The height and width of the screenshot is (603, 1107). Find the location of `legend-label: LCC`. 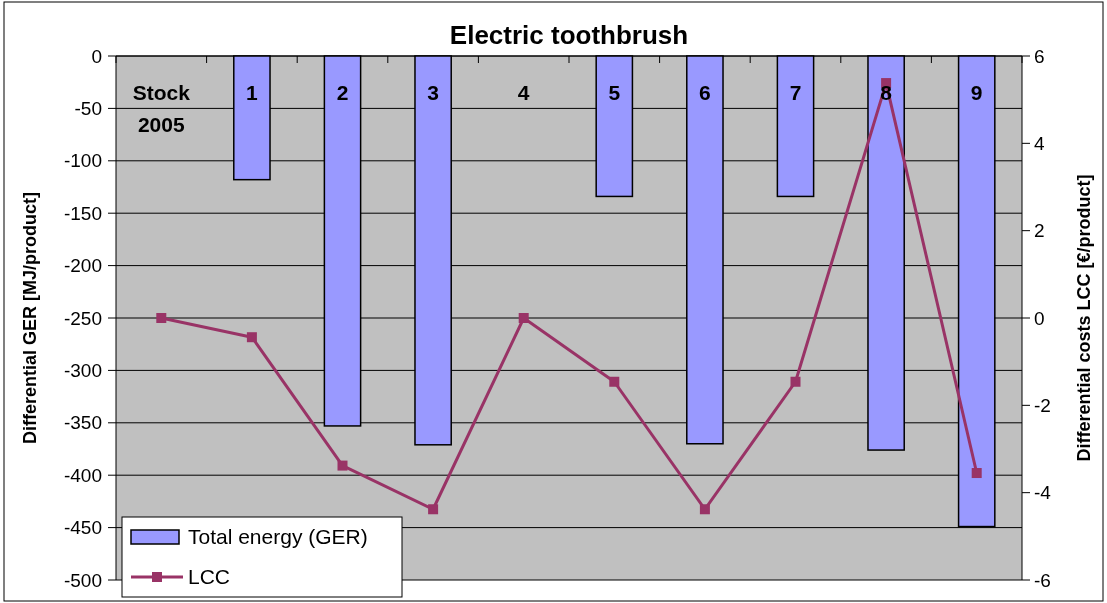

legend-label: LCC is located at coordinates (209, 577).